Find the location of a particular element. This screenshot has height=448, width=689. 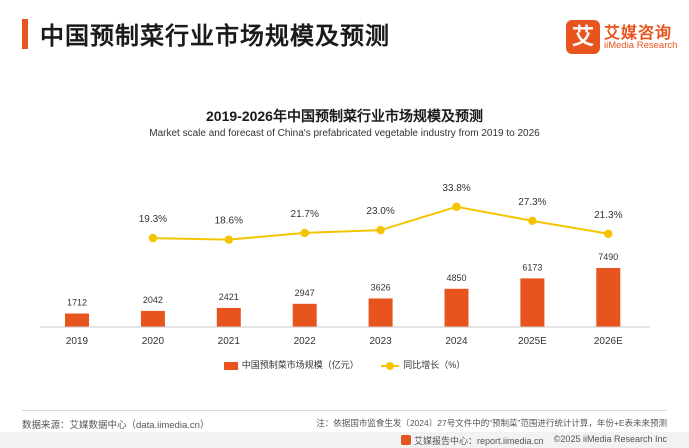

growth-label-2025E: 27.3% is located at coordinates (532, 202).